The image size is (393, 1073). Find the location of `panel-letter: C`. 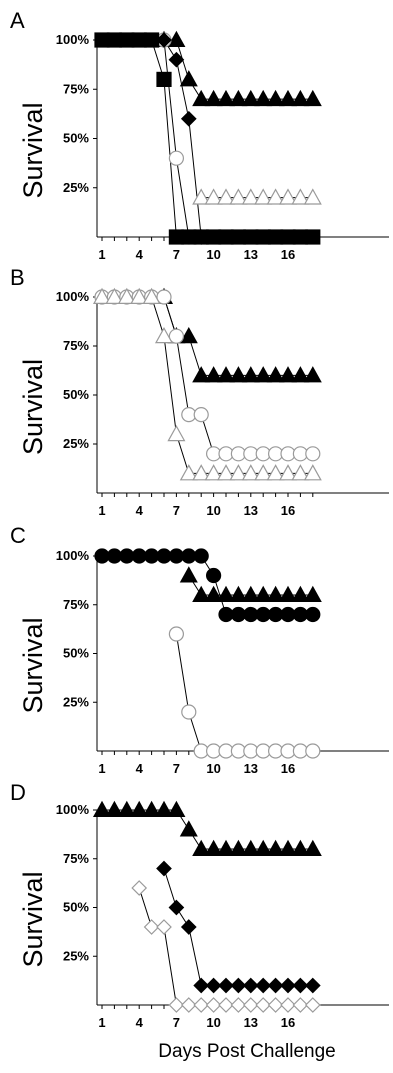

panel-letter: C is located at coordinates (18, 535).